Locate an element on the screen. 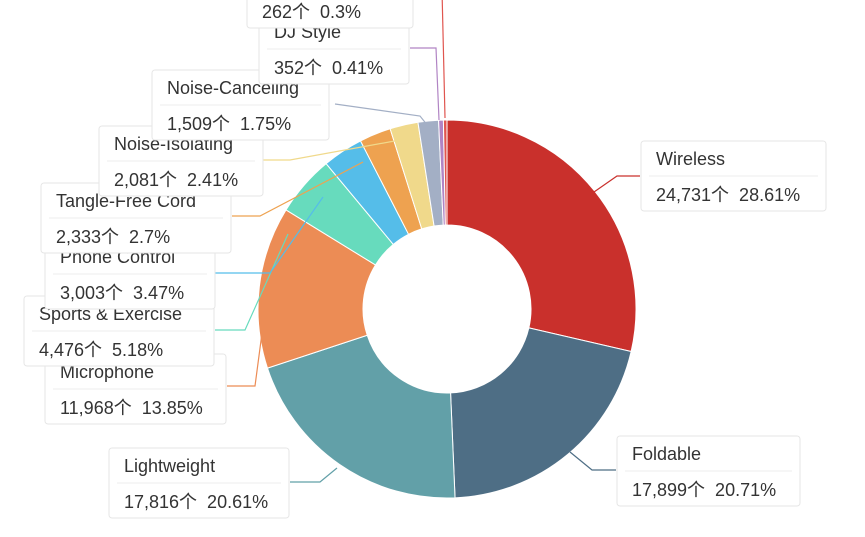  leader-line-foldable is located at coordinates (592, 461).